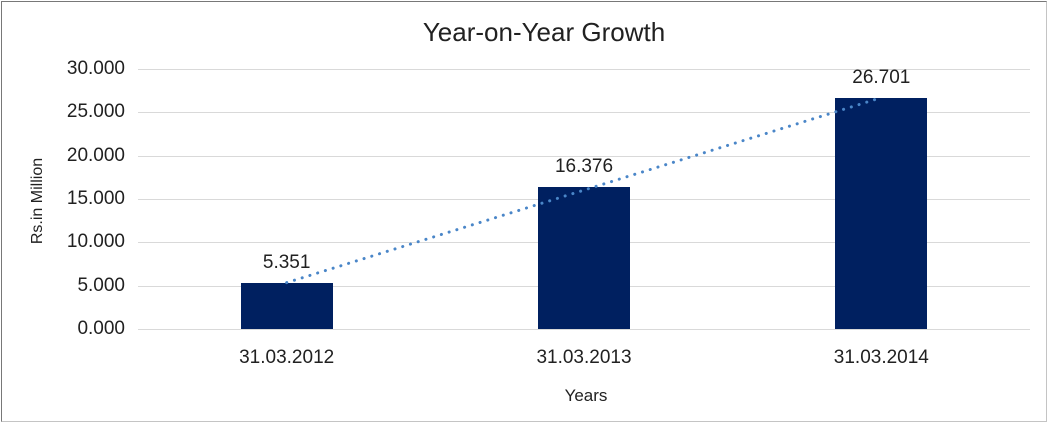 The width and height of the screenshot is (1052, 432). Describe the element at coordinates (101, 328) in the screenshot. I see `y-tick-label: 0.000` at that location.